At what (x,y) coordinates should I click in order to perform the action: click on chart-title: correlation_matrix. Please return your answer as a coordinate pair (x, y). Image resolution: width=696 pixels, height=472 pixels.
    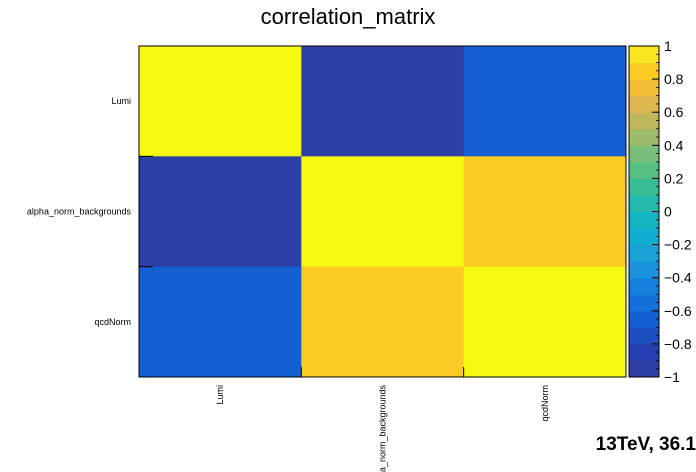
    Looking at the image, I should click on (348, 16).